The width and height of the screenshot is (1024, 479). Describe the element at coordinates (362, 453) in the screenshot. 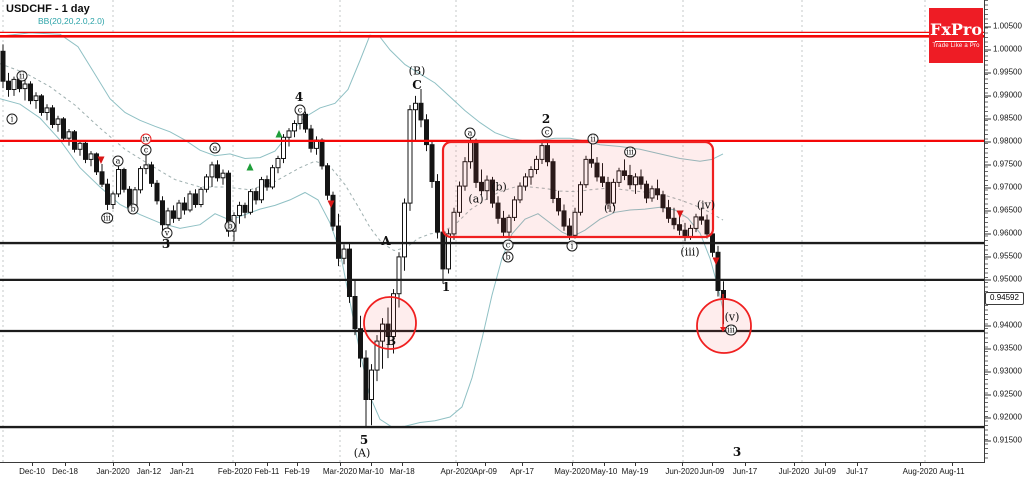

I see `wave-label: (A)` at that location.